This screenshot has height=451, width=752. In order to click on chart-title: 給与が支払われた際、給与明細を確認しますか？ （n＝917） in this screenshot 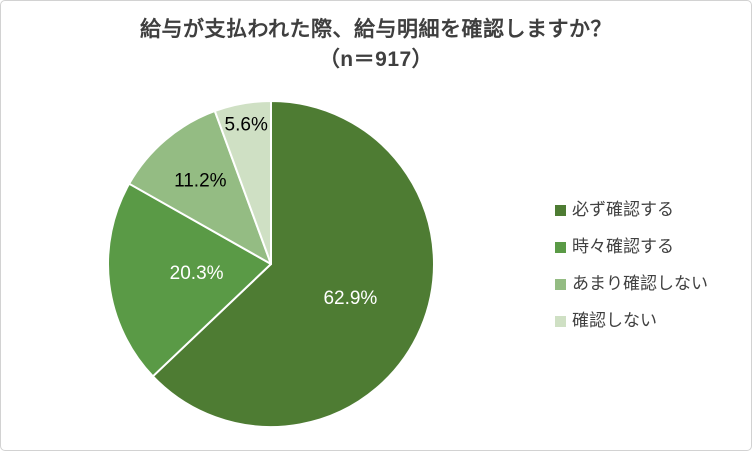, I will do `click(376, 45)`.